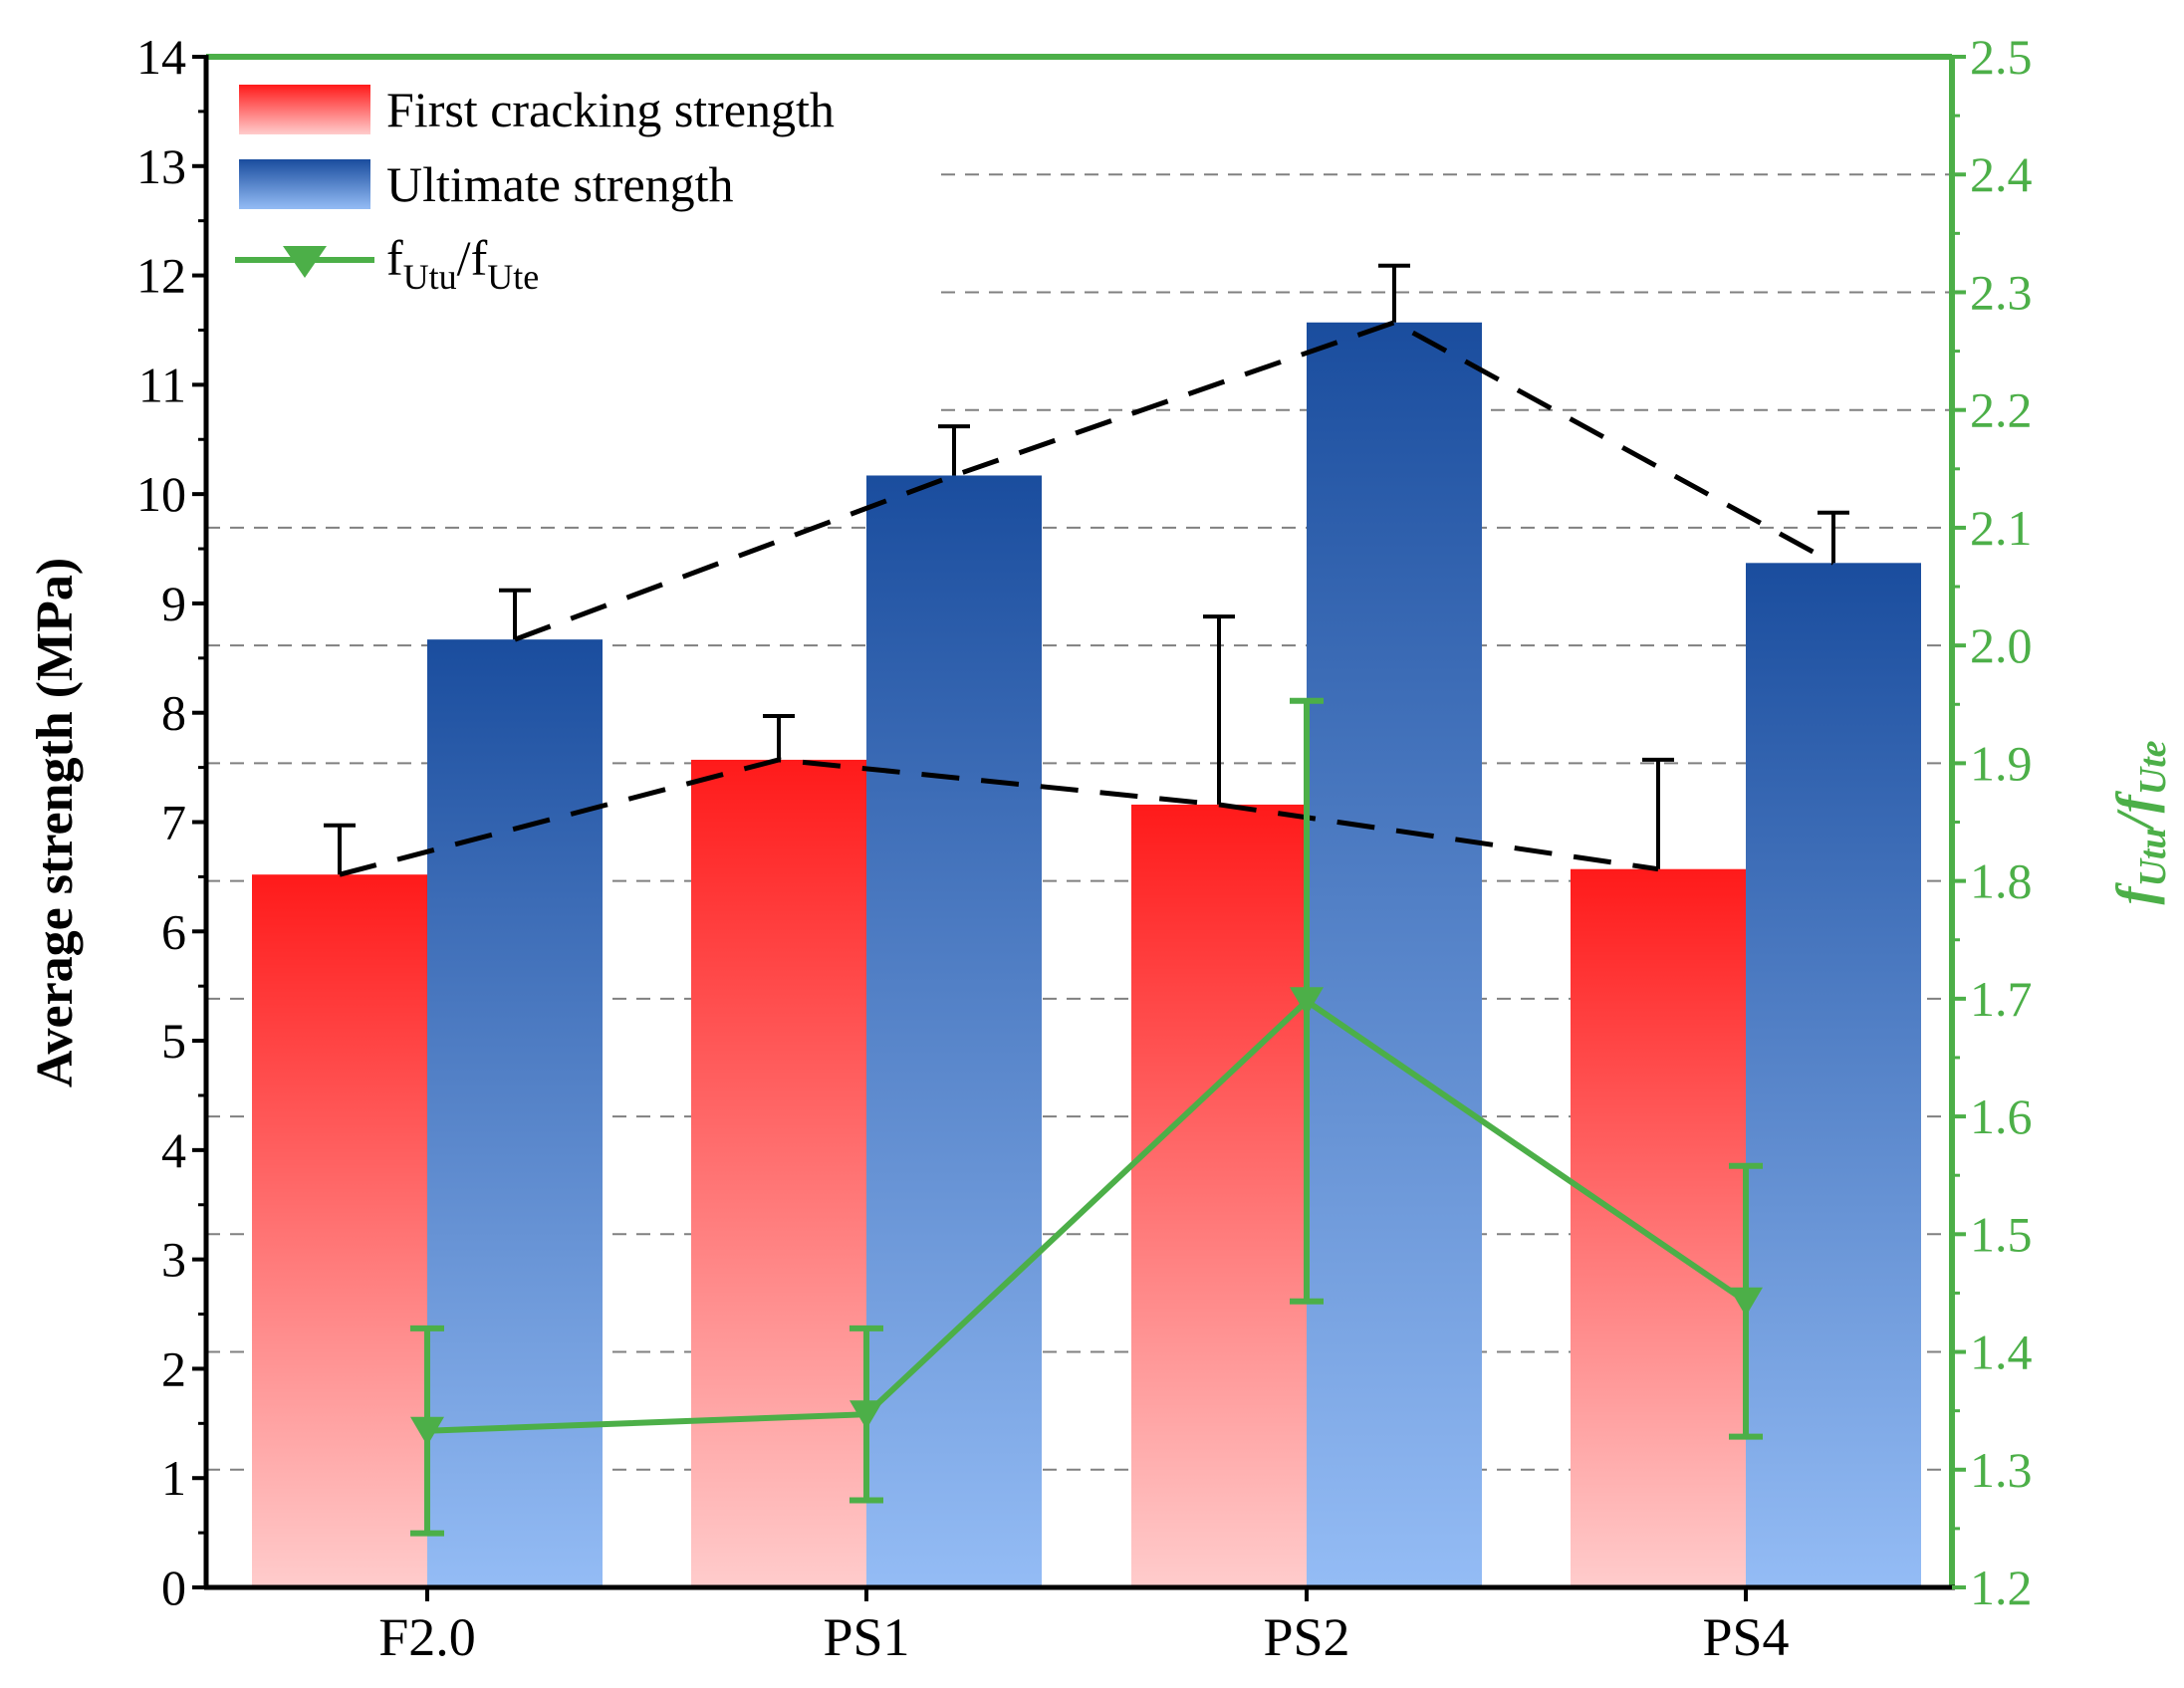  I want to click on legend-label-ratio: fUtu/fUte, so click(462, 263).